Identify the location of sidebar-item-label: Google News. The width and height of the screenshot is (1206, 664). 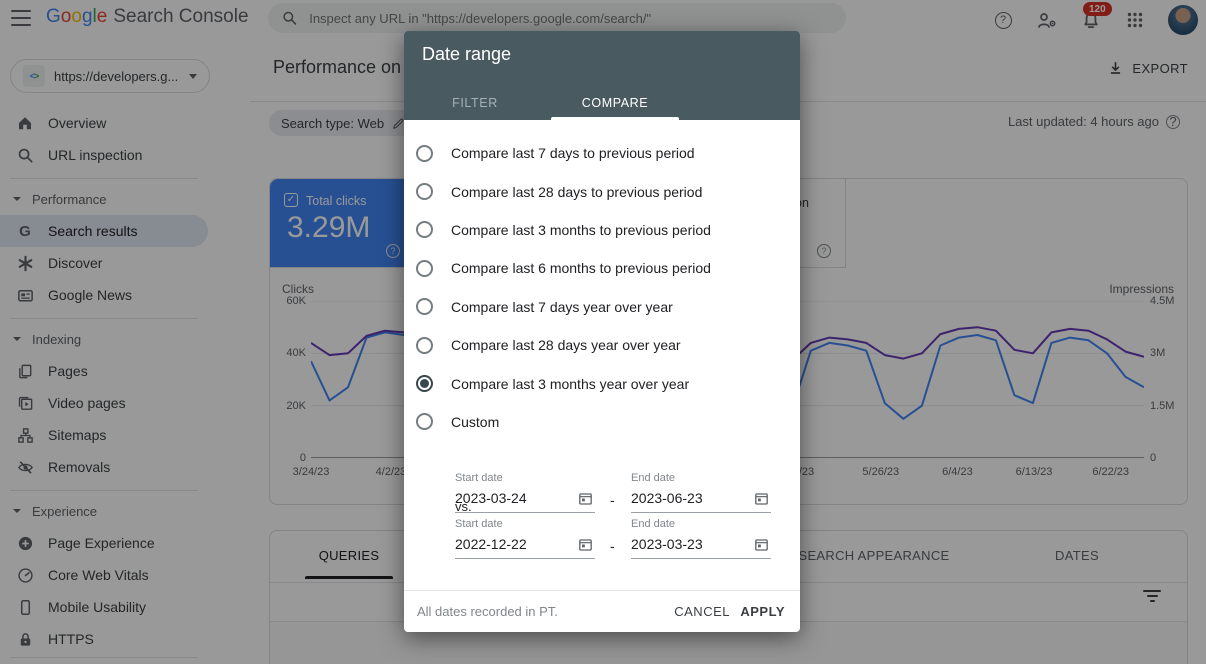
(90, 295).